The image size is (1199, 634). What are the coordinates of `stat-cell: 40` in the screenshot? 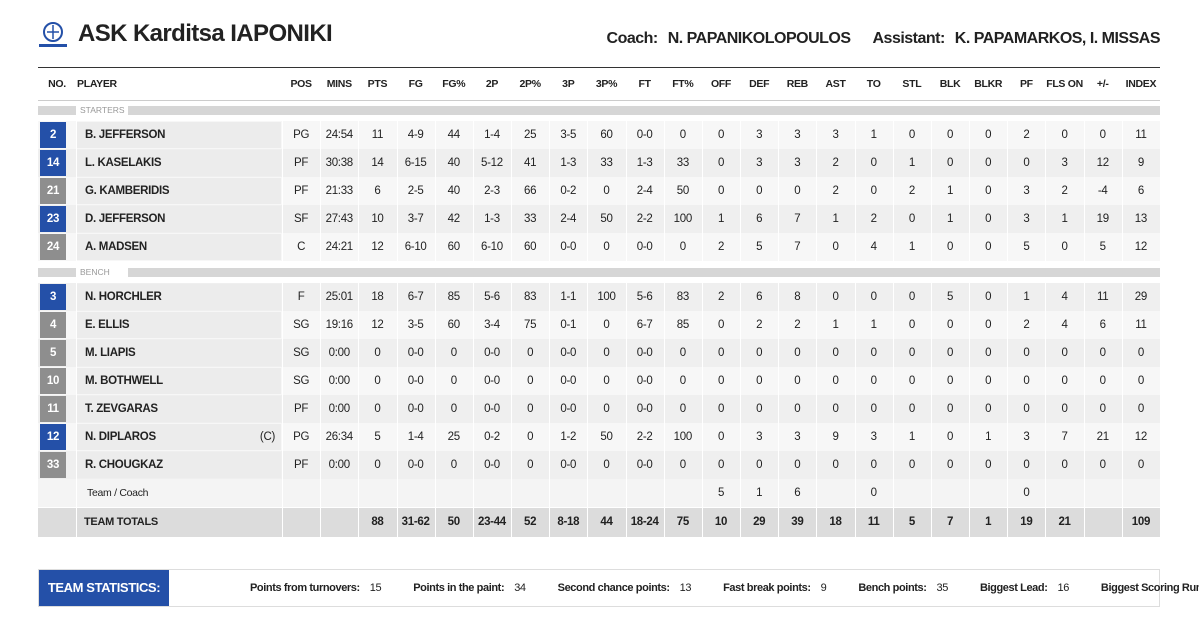 It's located at (454, 163).